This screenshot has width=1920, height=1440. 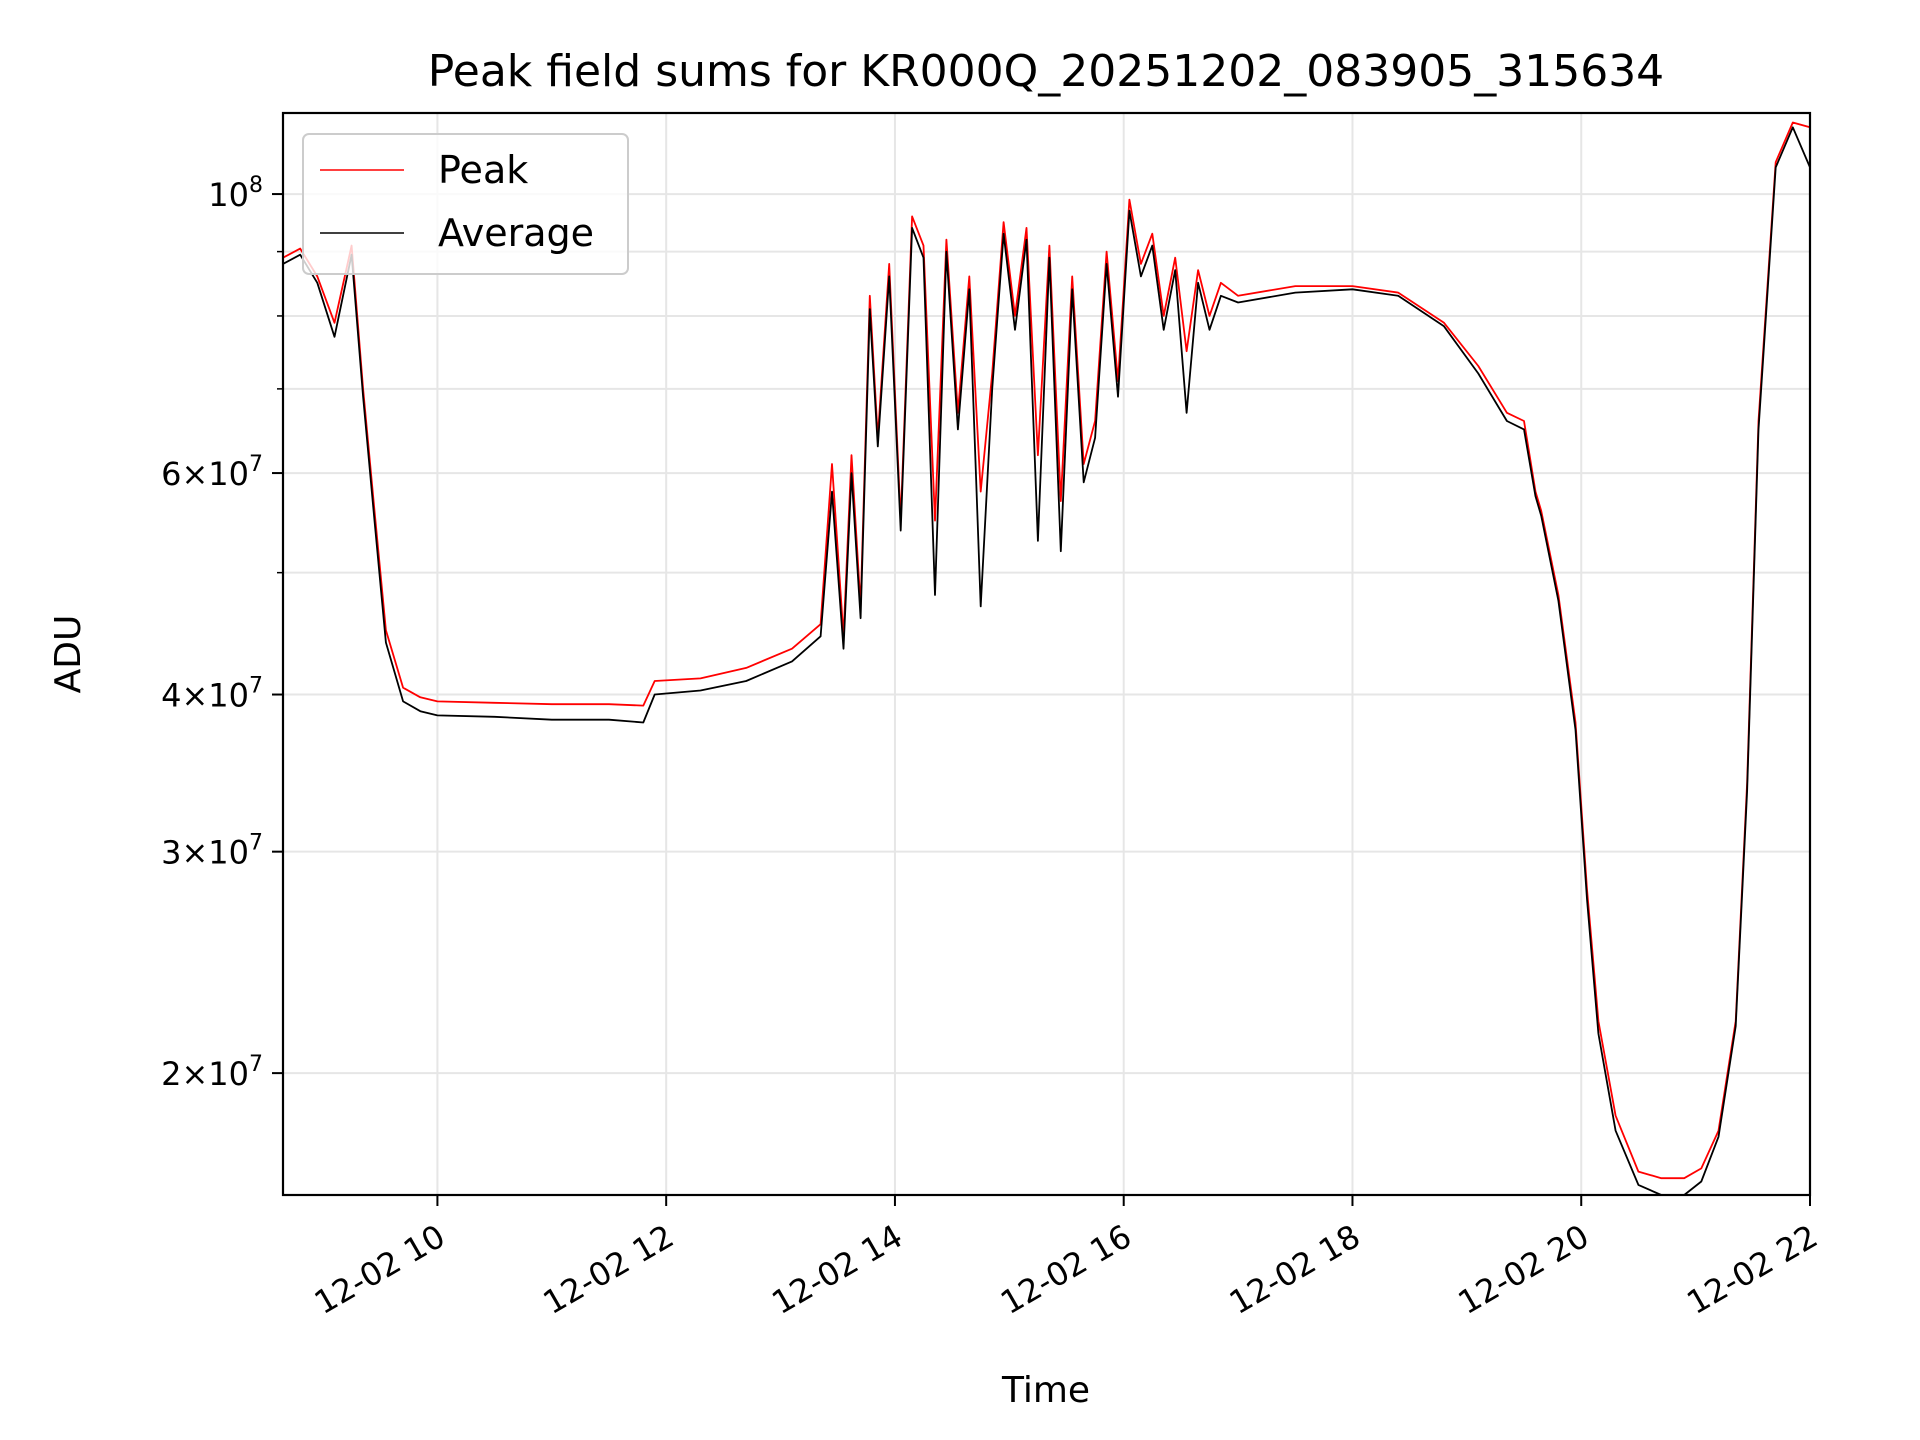 I want to click on y-tick-label: 4×107, so click(x=212, y=694).